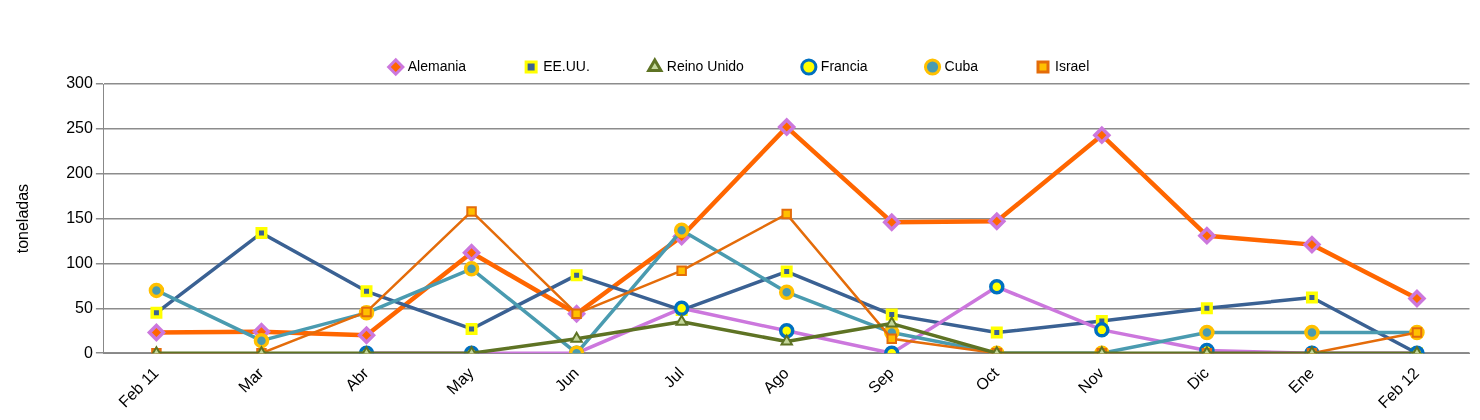 The width and height of the screenshot is (1480, 420). What do you see at coordinates (79, 83) in the screenshot?
I see `y-tick-label: 300` at bounding box center [79, 83].